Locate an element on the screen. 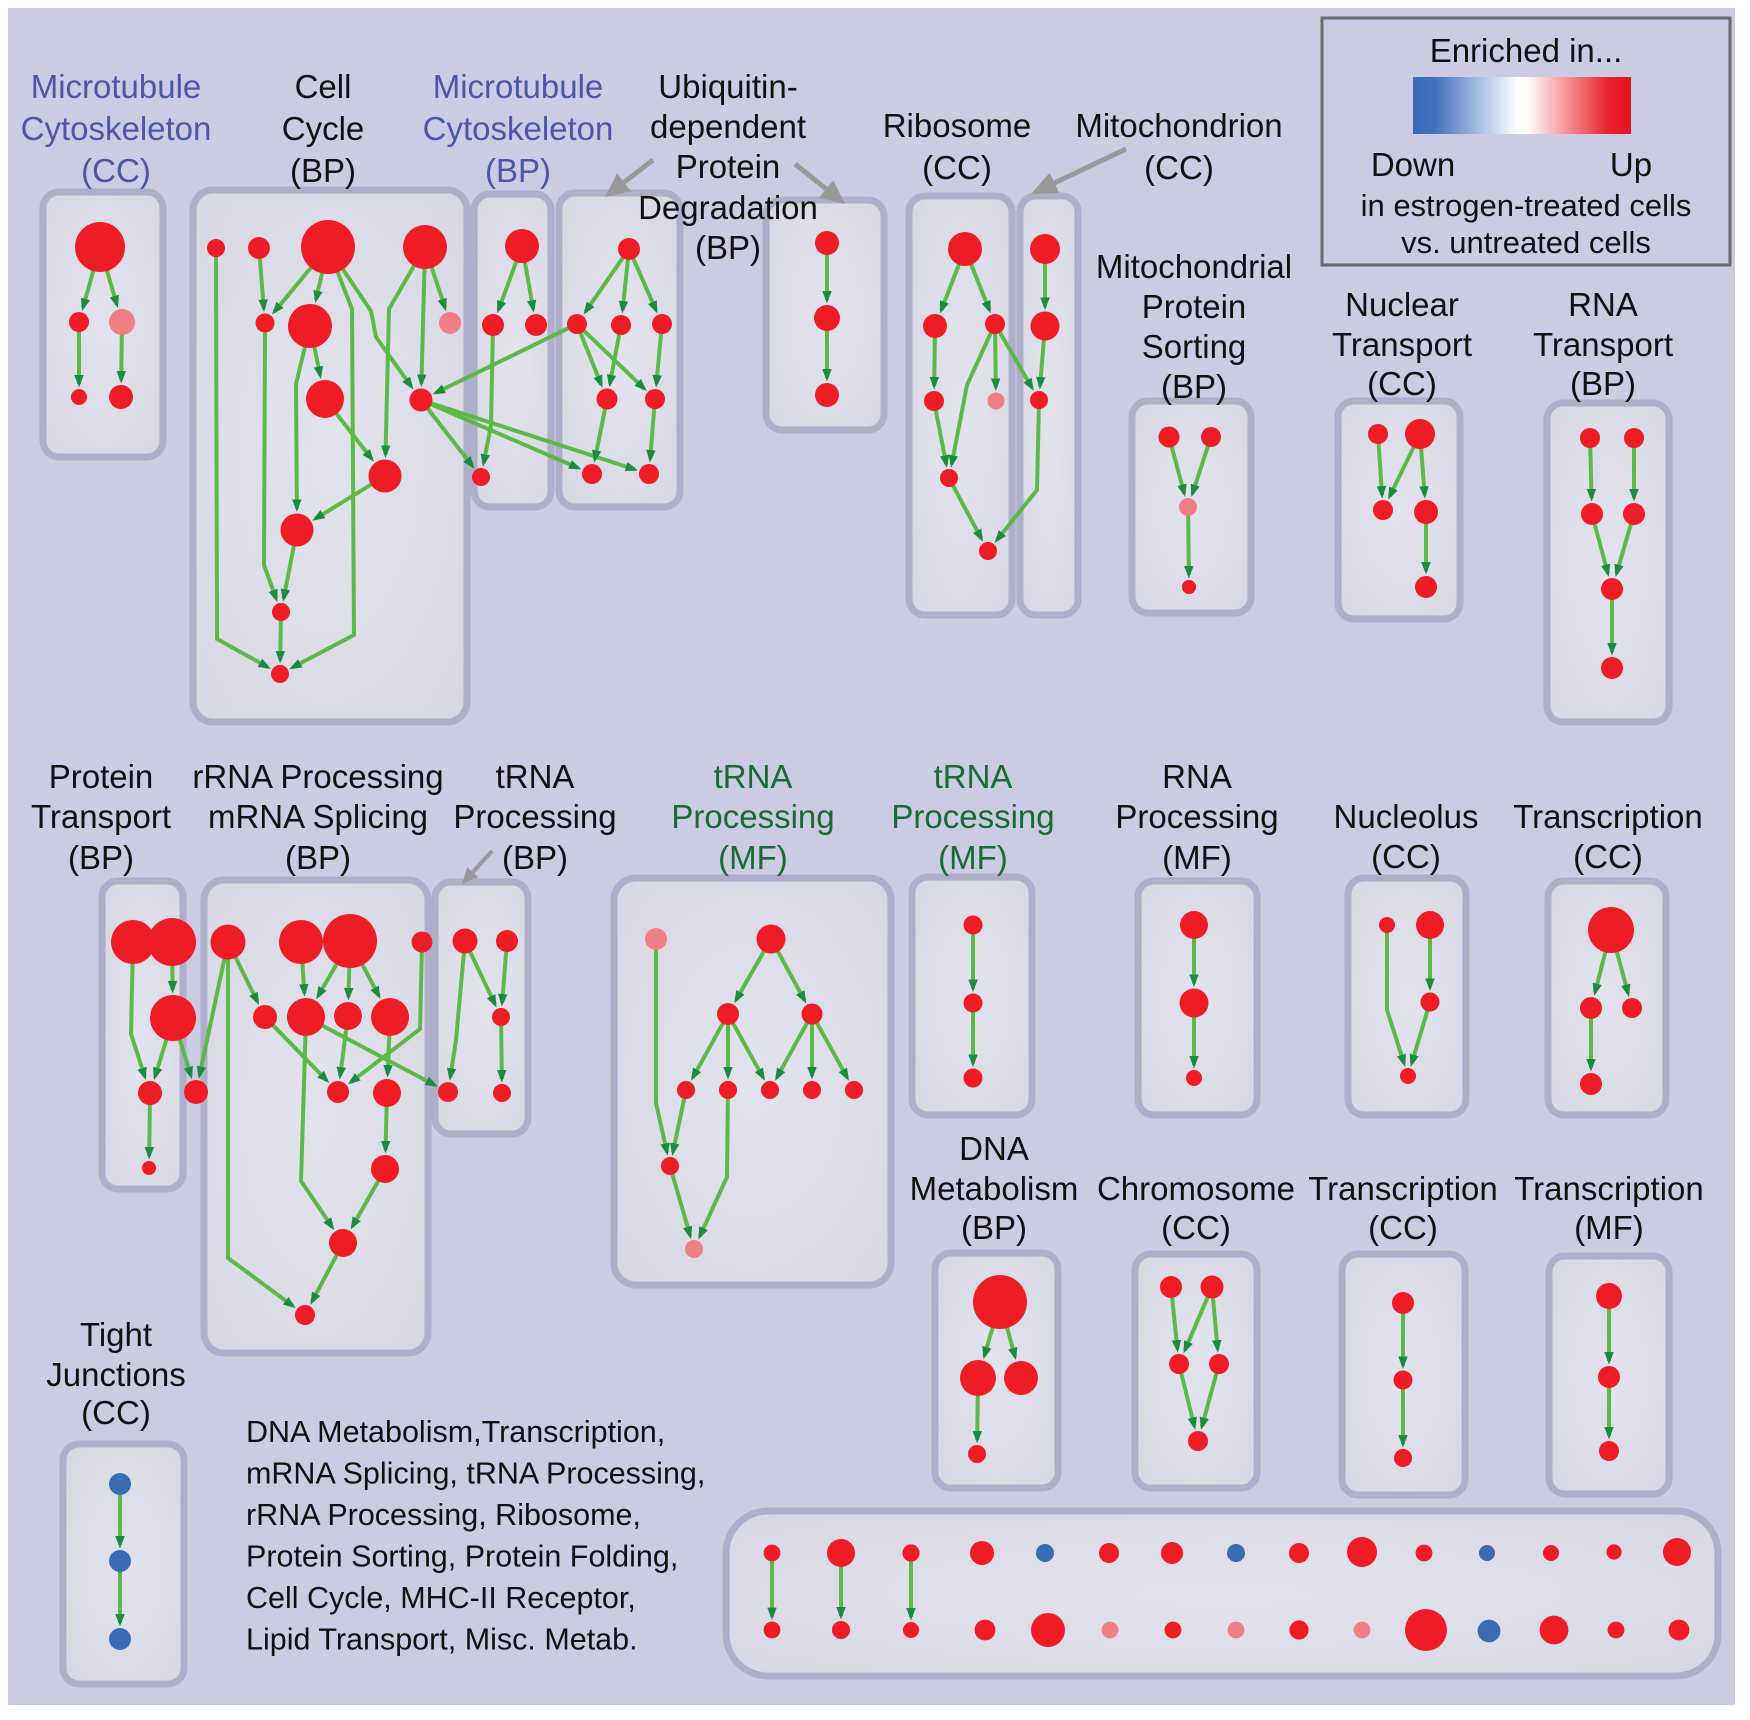 Image resolution: width=1750 pixels, height=1720 pixels. svg-text: DNA Metabolism,Transcription, is located at coordinates (455, 1432).